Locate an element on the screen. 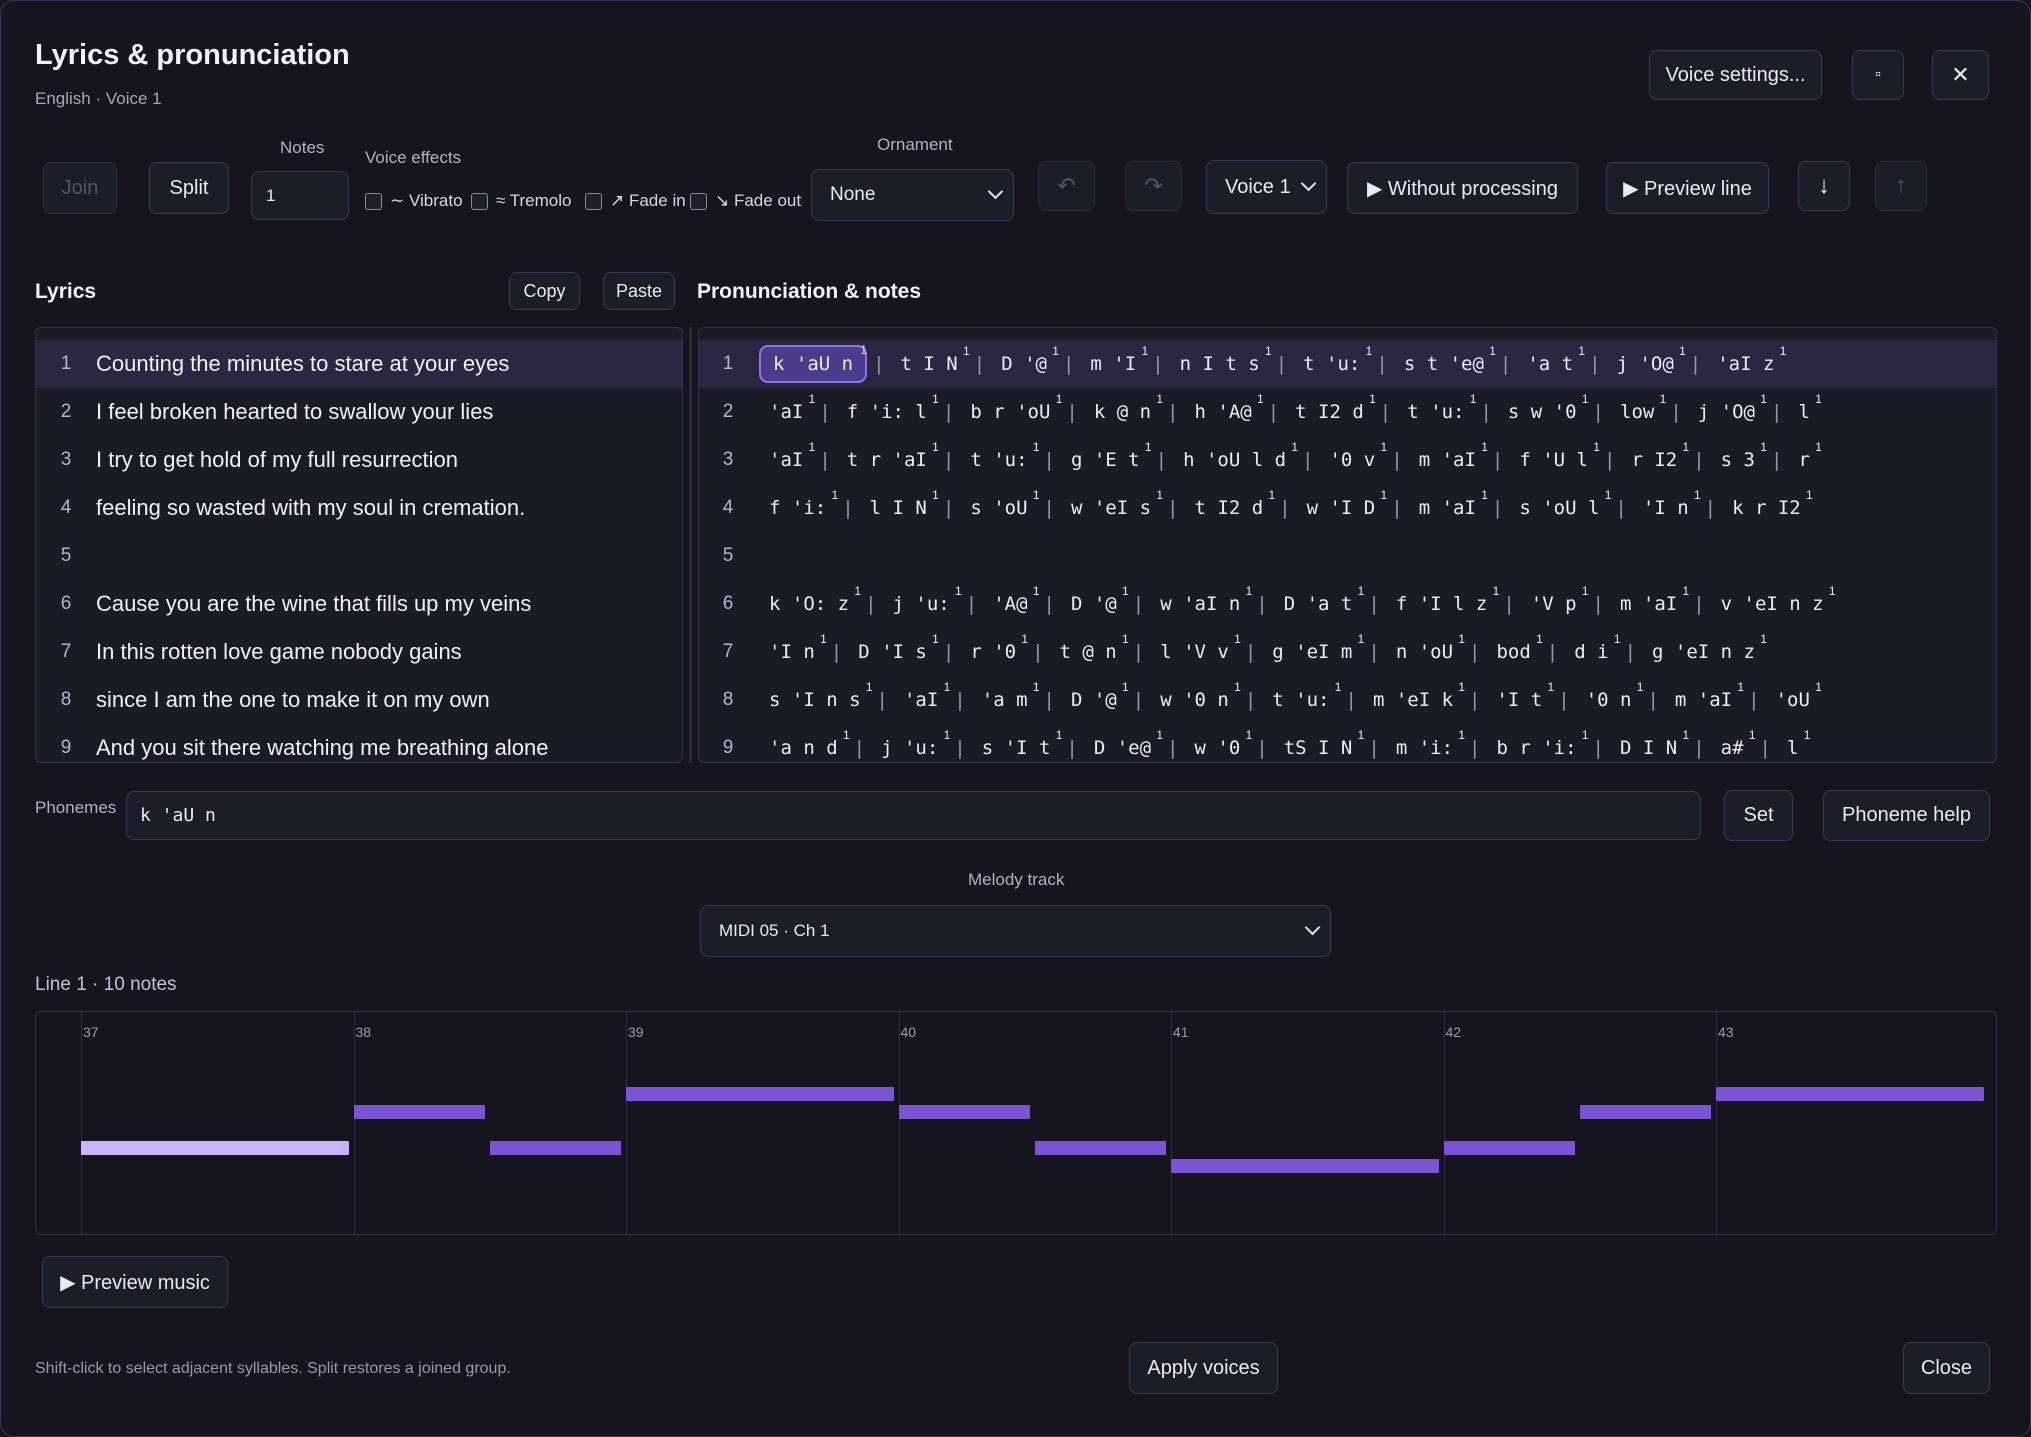 The height and width of the screenshot is (1437, 2031). phonemes-input: k 'aU n is located at coordinates (913, 815).